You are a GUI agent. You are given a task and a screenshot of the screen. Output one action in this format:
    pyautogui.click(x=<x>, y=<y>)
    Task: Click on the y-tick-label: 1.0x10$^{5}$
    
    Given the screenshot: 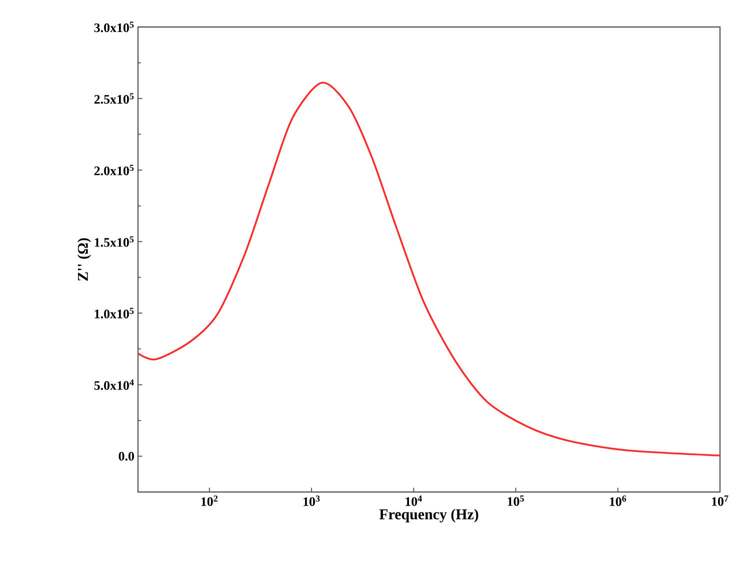 What is the action you would take?
    pyautogui.click(x=114, y=313)
    